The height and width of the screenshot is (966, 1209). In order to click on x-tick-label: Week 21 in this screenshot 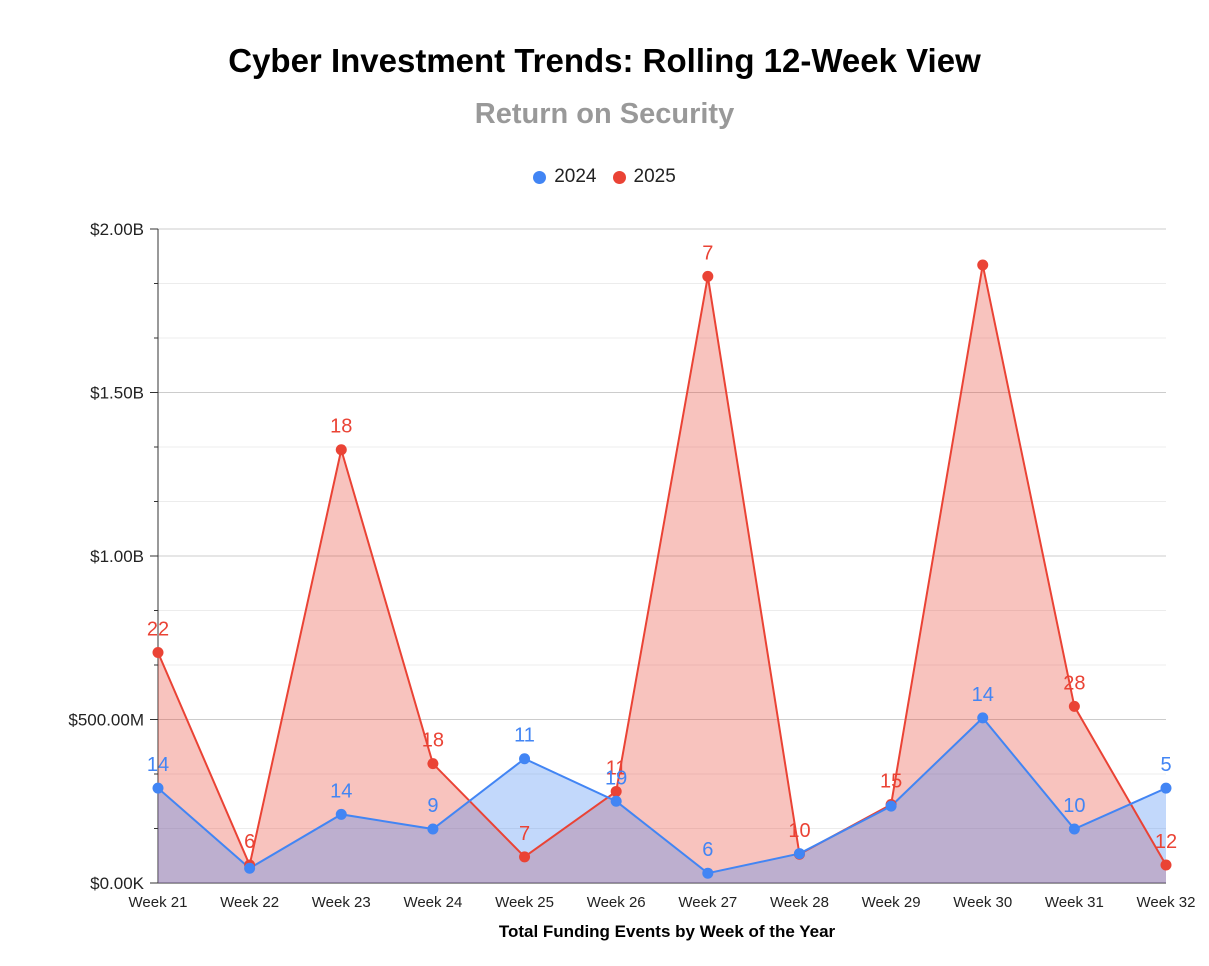, I will do `click(158, 902)`.